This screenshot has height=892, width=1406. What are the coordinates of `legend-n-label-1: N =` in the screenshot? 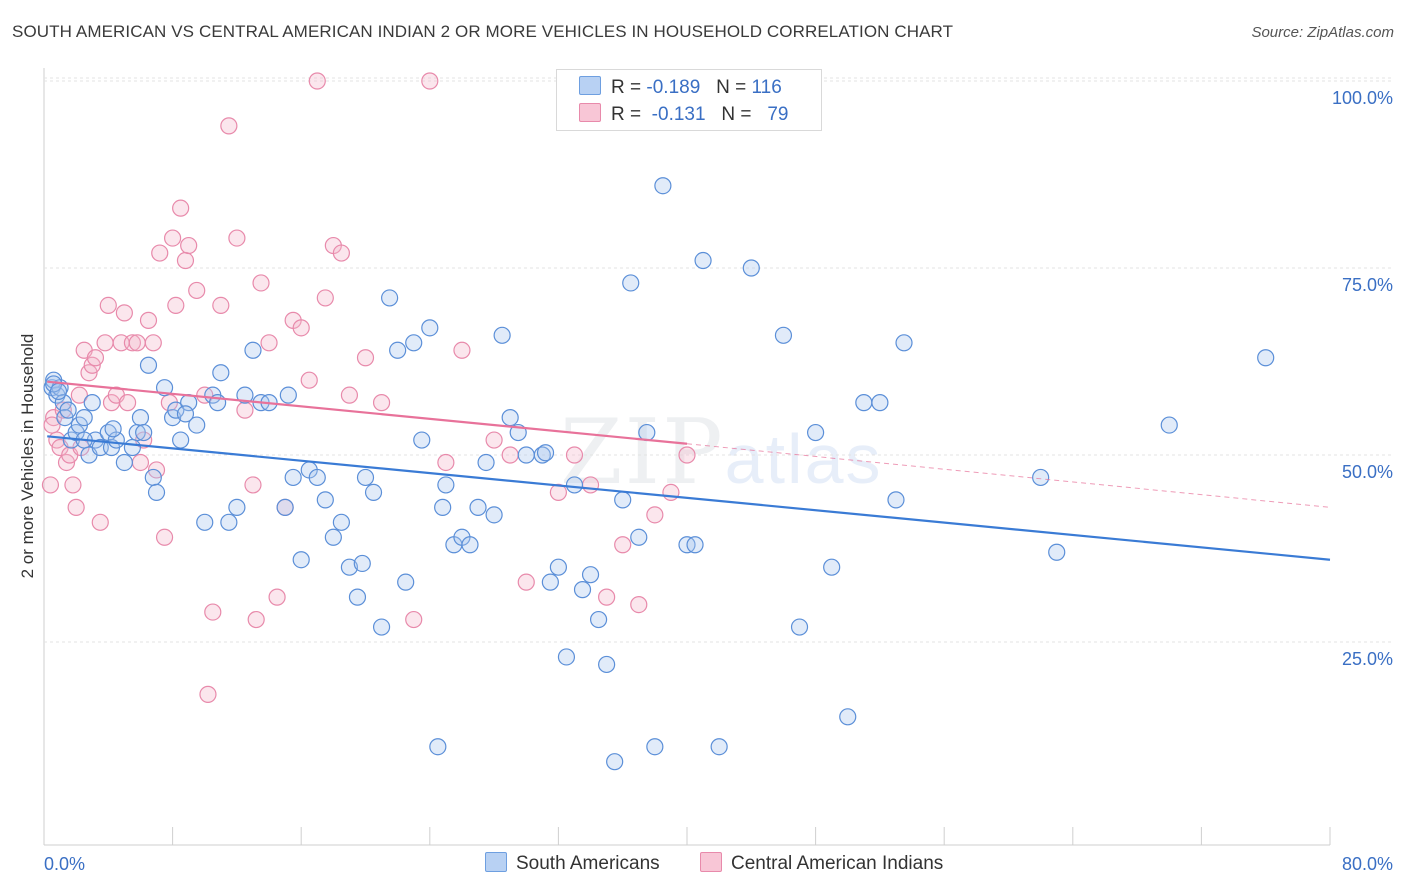 It's located at (731, 87).